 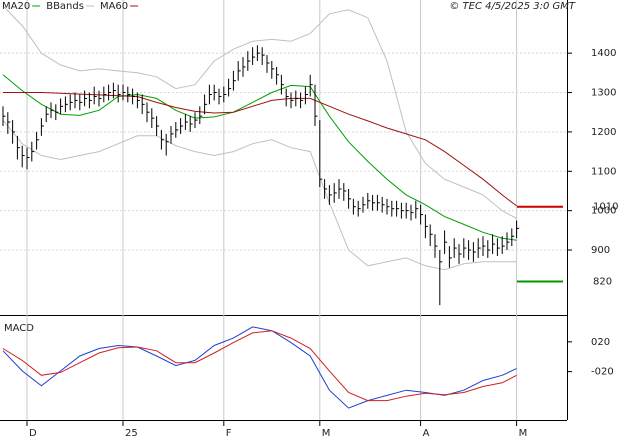 I want to click on source: © TEC 4/5/2025 3:0 GMT, so click(x=512, y=6).